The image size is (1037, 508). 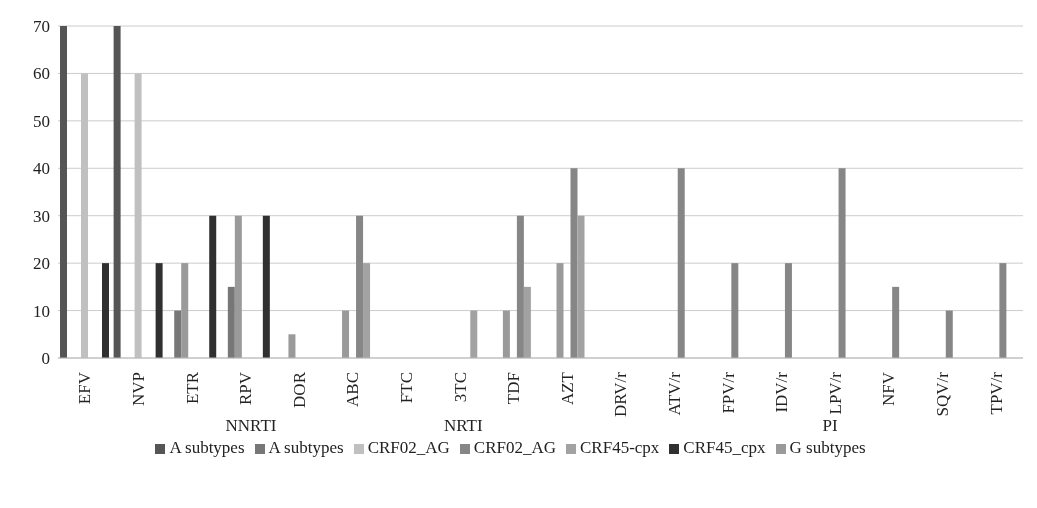 What do you see at coordinates (299, 389) in the screenshot?
I see `x-tick-label: DOR` at bounding box center [299, 389].